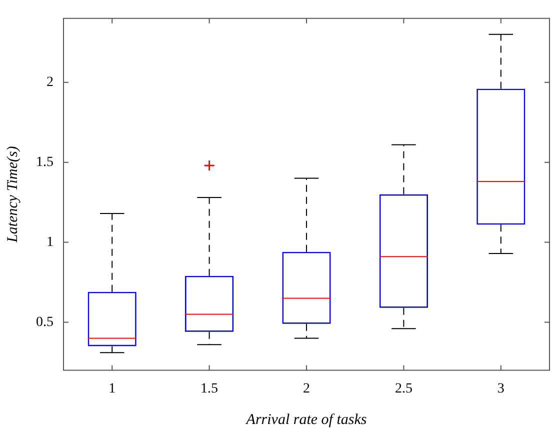 The height and width of the screenshot is (433, 556). I want to click on y-tick-label: 2, so click(50, 82).